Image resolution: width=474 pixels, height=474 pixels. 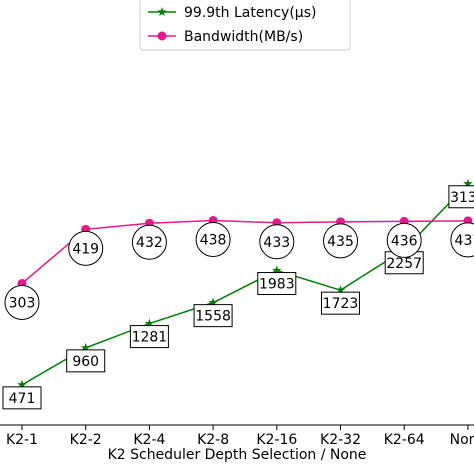 I want to click on data-label: 438, so click(x=213, y=240).